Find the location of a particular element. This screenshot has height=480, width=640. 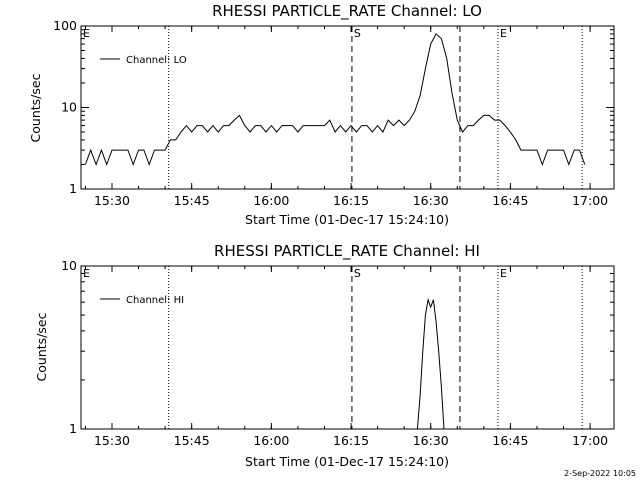

legend: Channel: LO is located at coordinates (143, 60).